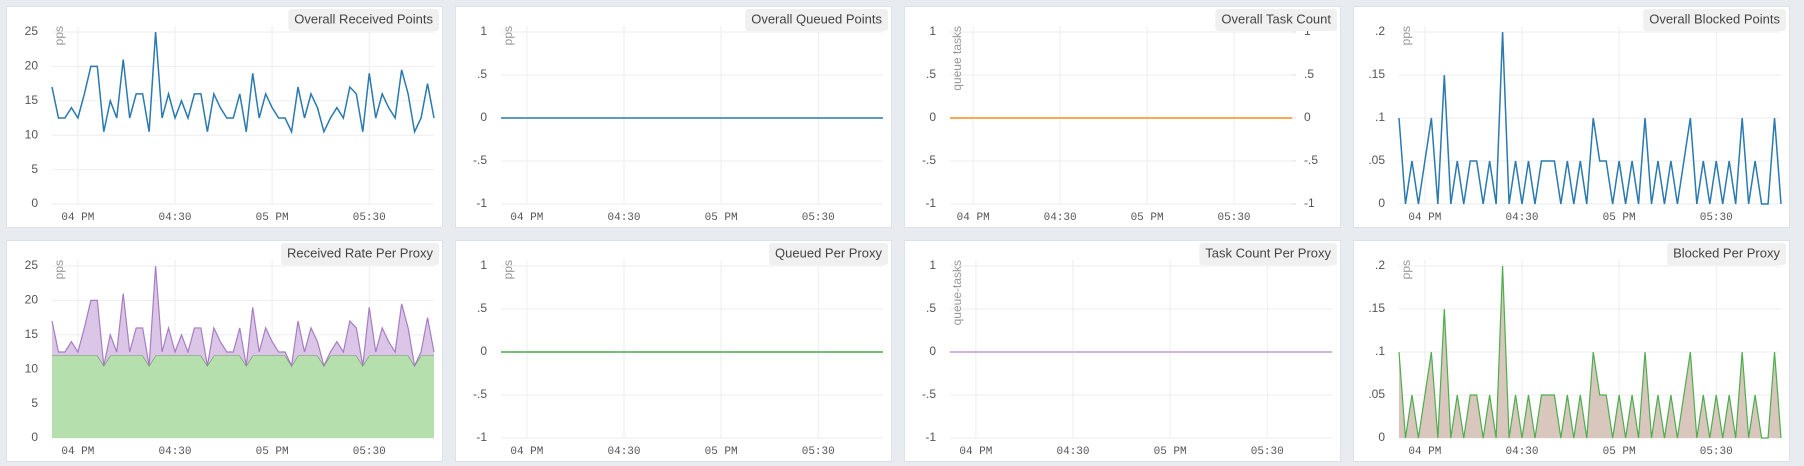 The height and width of the screenshot is (466, 1804). I want to click on y-axis-label: queue tasks, so click(957, 58).